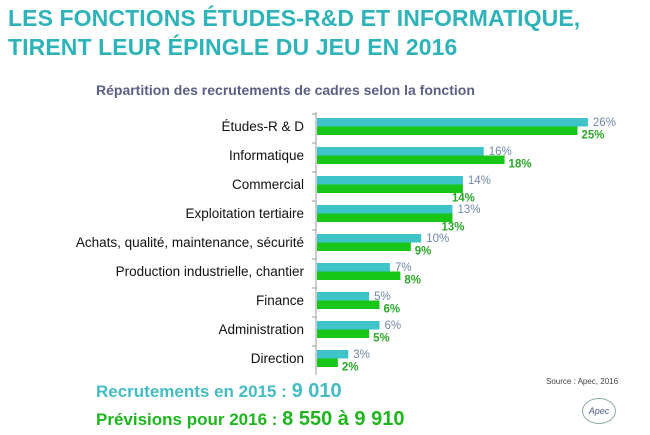 The height and width of the screenshot is (435, 650). Describe the element at coordinates (520, 165) in the screenshot. I see `data-label-2016: 18%` at that location.